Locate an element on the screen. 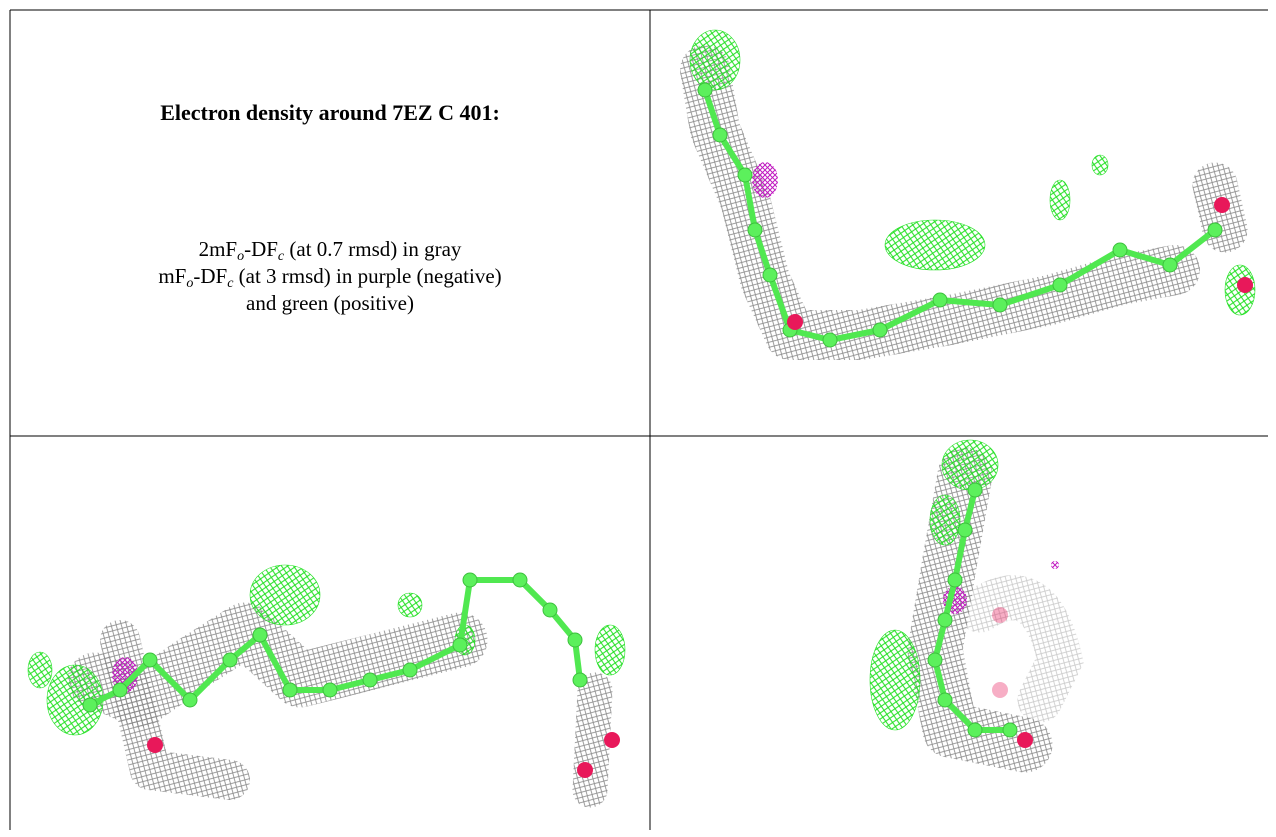 This screenshot has width=1276, height=837. text: and green (positive) is located at coordinates (330, 303).